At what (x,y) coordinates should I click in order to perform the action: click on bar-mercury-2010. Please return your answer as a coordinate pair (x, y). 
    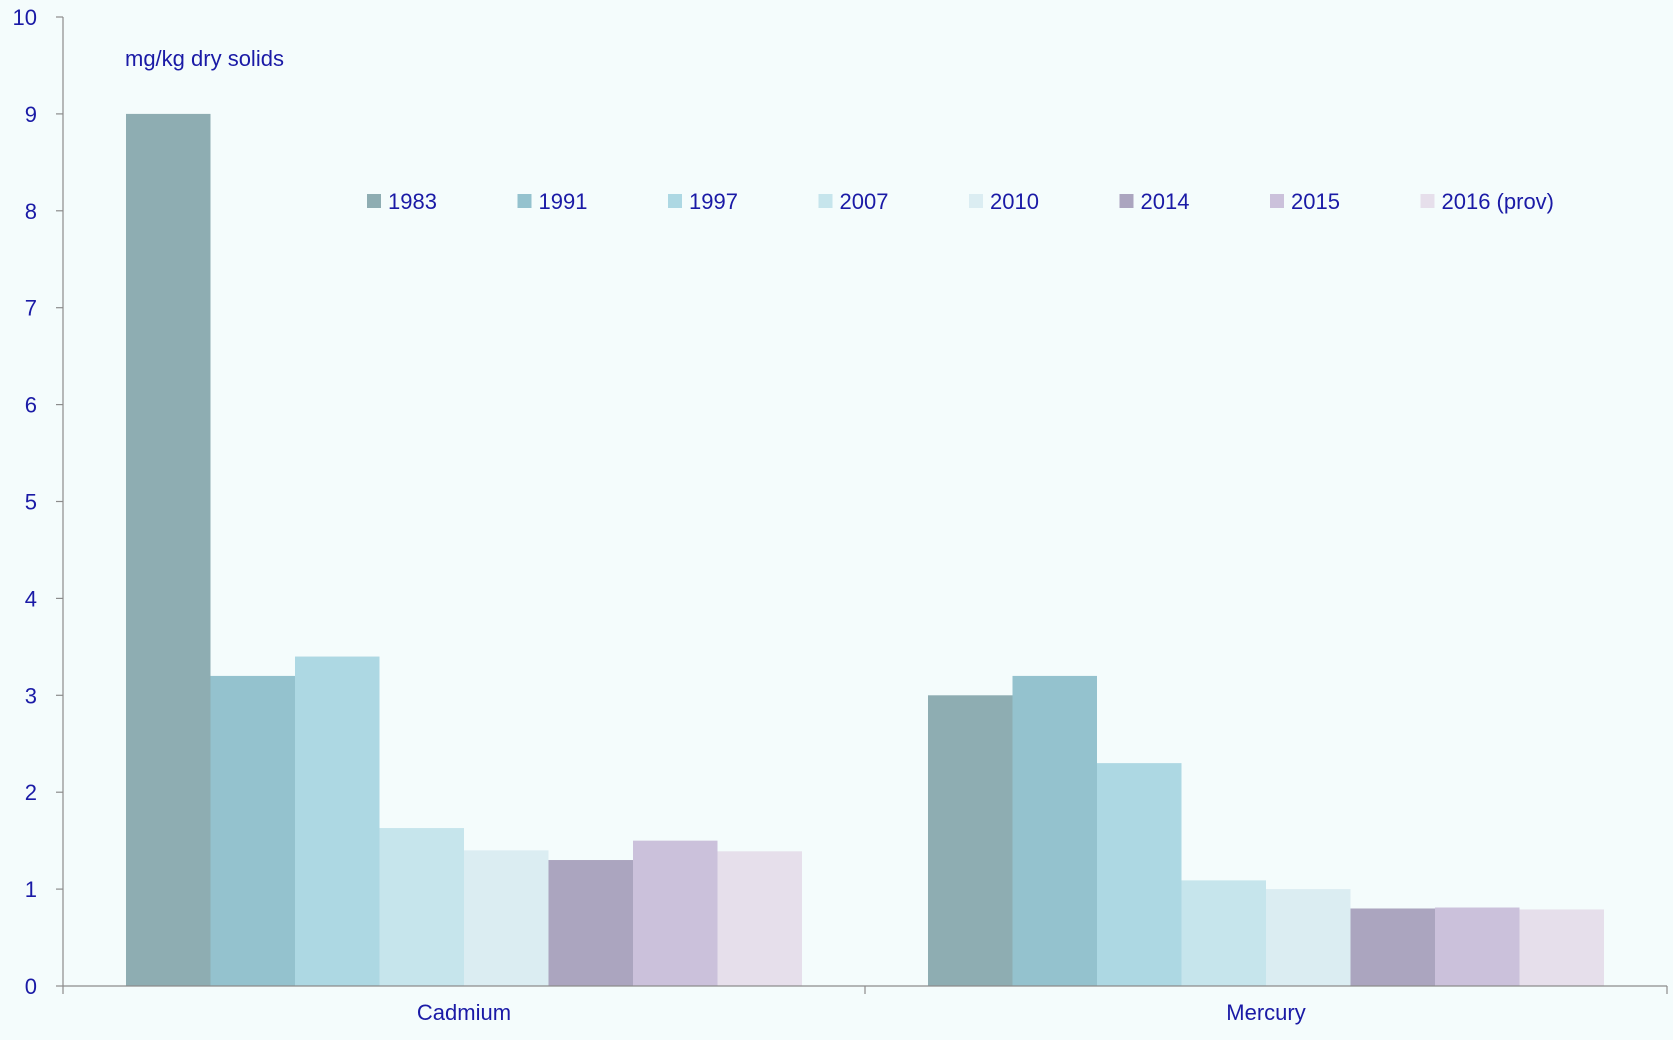
    Looking at the image, I should click on (1308, 937).